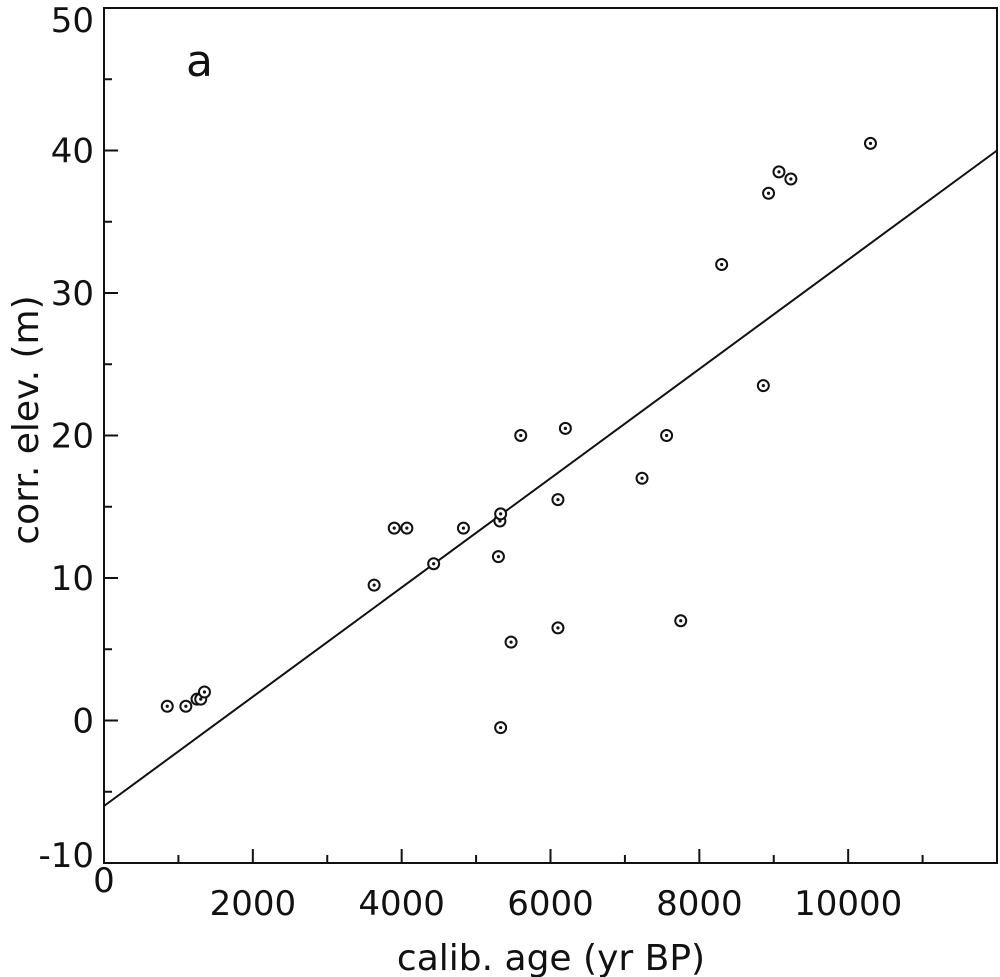  What do you see at coordinates (72, 437) in the screenshot?
I see `y-tick-label: 20` at bounding box center [72, 437].